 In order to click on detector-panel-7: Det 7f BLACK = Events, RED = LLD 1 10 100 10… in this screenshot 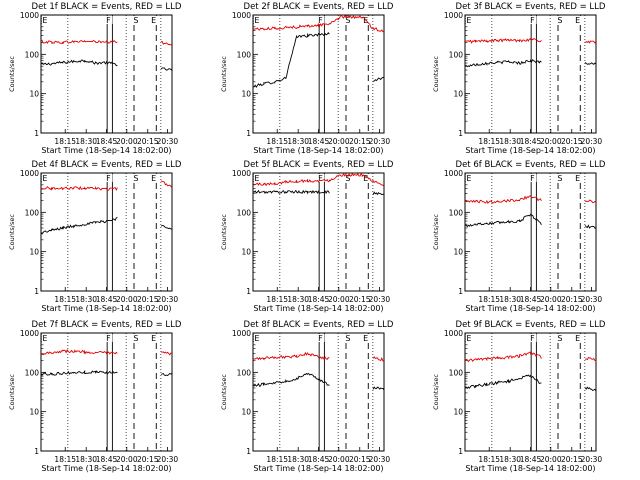, I will do `click(95, 396)`.